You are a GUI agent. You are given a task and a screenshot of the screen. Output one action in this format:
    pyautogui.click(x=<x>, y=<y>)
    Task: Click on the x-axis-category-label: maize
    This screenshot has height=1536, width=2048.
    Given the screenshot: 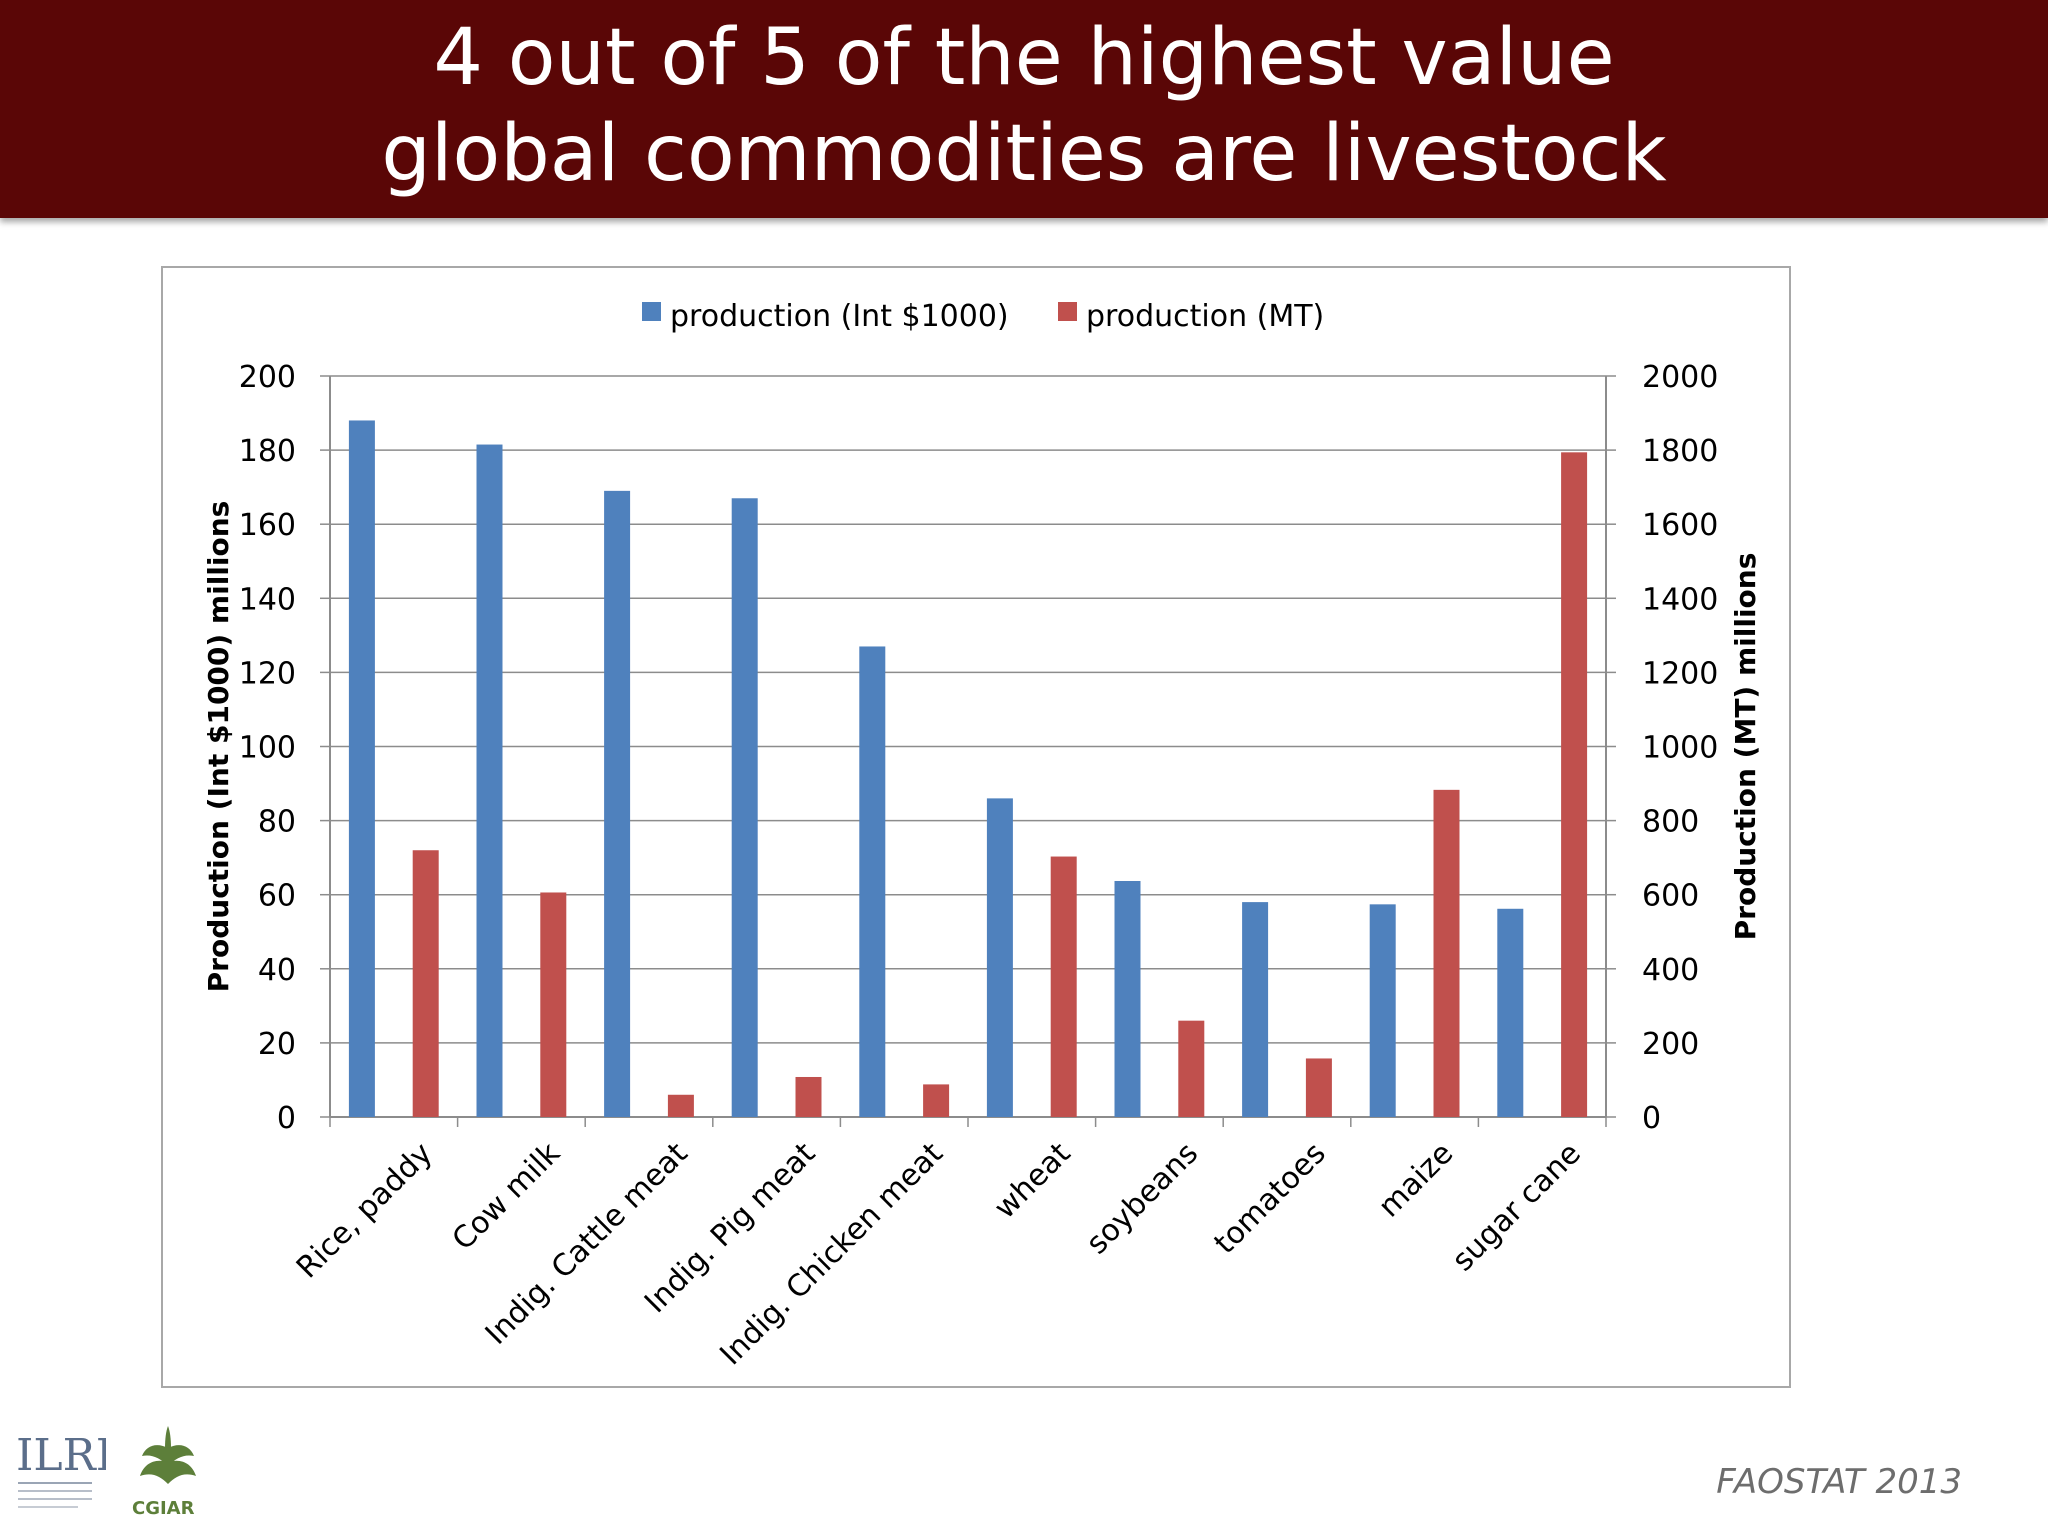 What is the action you would take?
    pyautogui.click(x=1416, y=1180)
    